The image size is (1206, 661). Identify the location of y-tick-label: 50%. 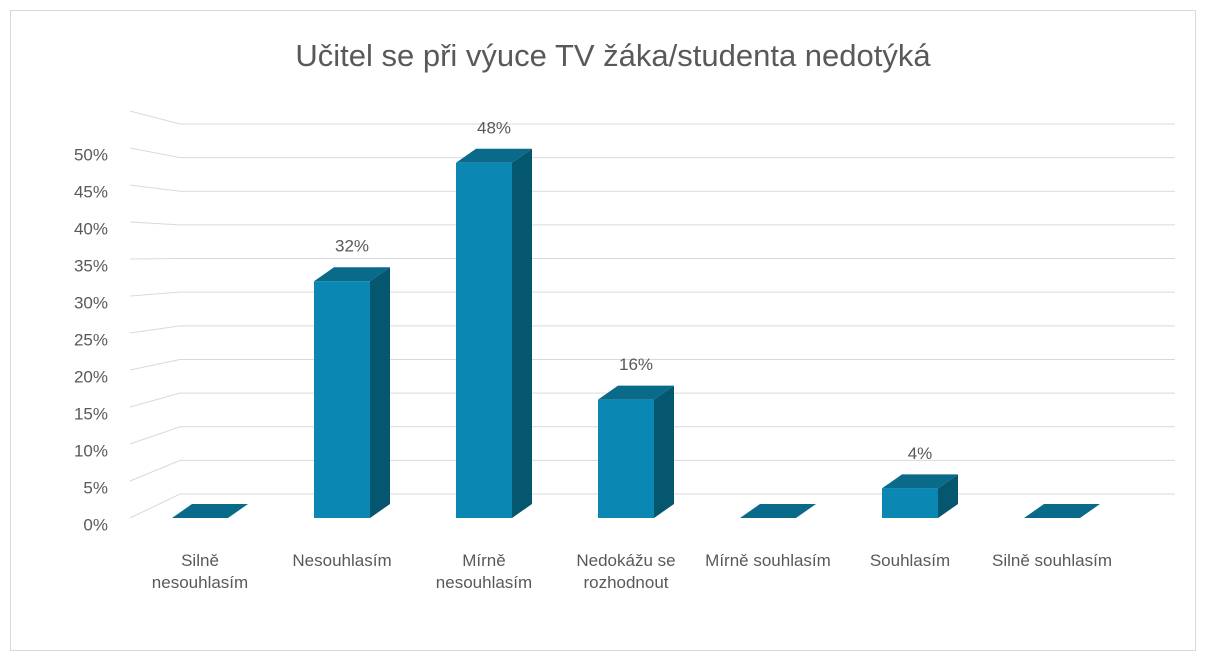
(91, 154).